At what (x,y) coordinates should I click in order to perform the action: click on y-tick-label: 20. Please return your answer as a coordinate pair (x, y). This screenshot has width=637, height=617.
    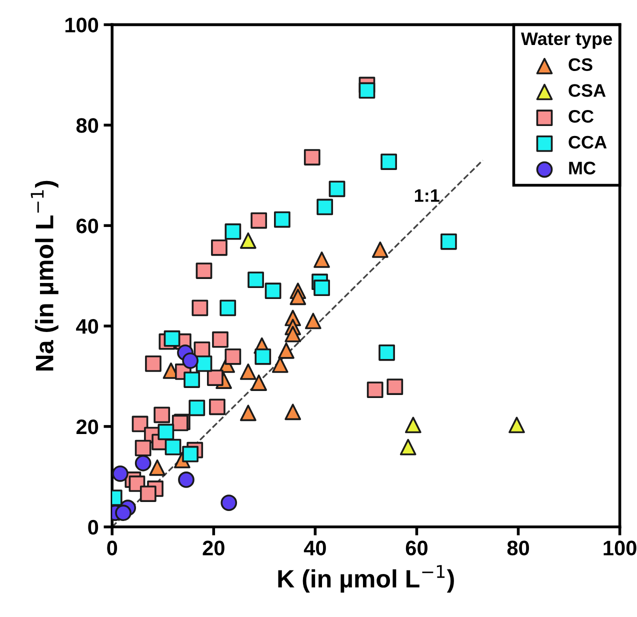
    Looking at the image, I should click on (87, 426).